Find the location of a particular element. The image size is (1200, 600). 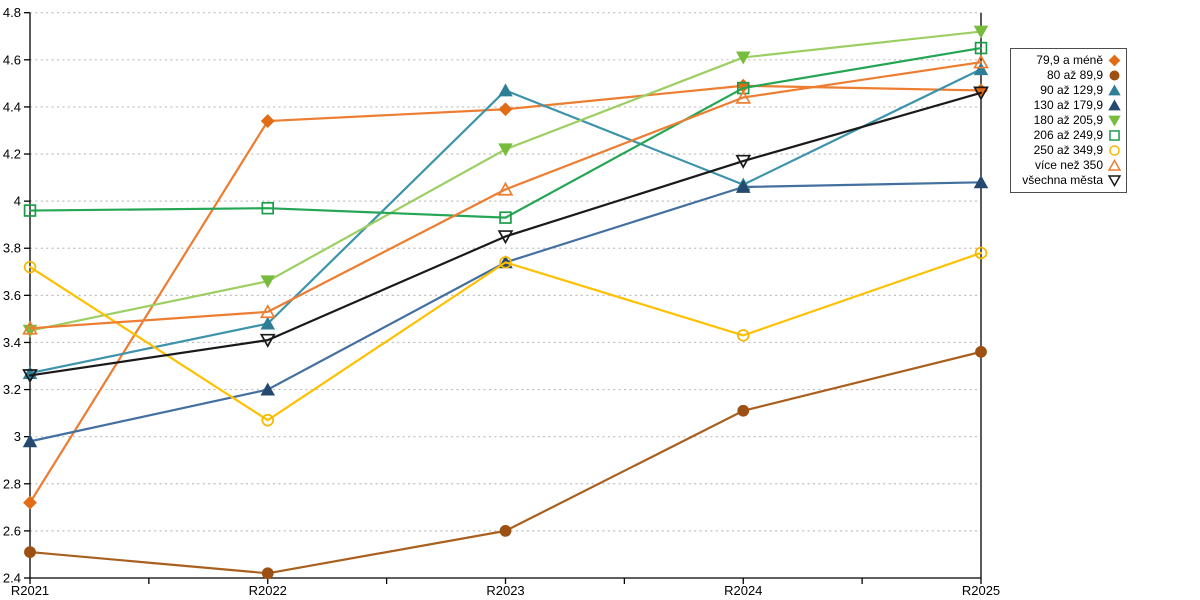

y-tick-label: 4.8 is located at coordinates (12, 12).